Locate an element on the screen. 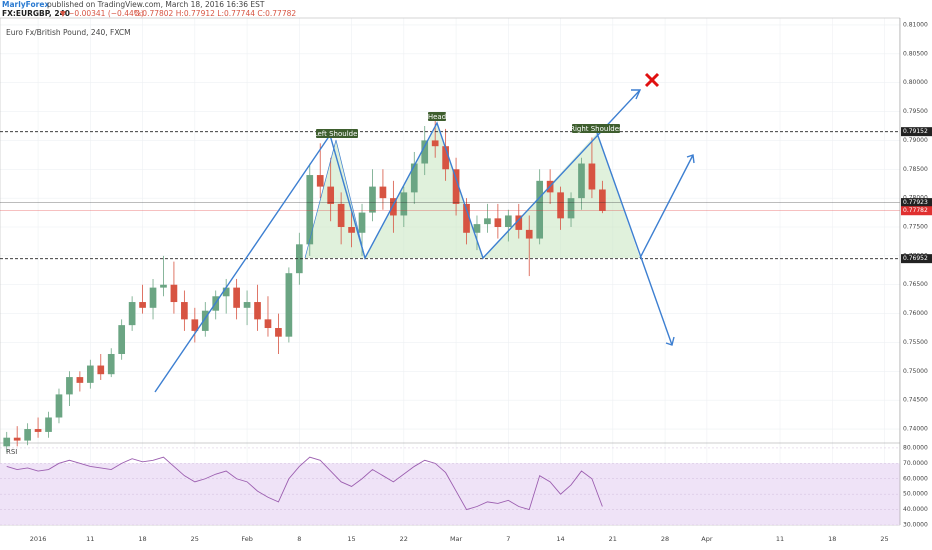 The image size is (932, 550). y-tick-label: 0.74500 is located at coordinates (915, 400).